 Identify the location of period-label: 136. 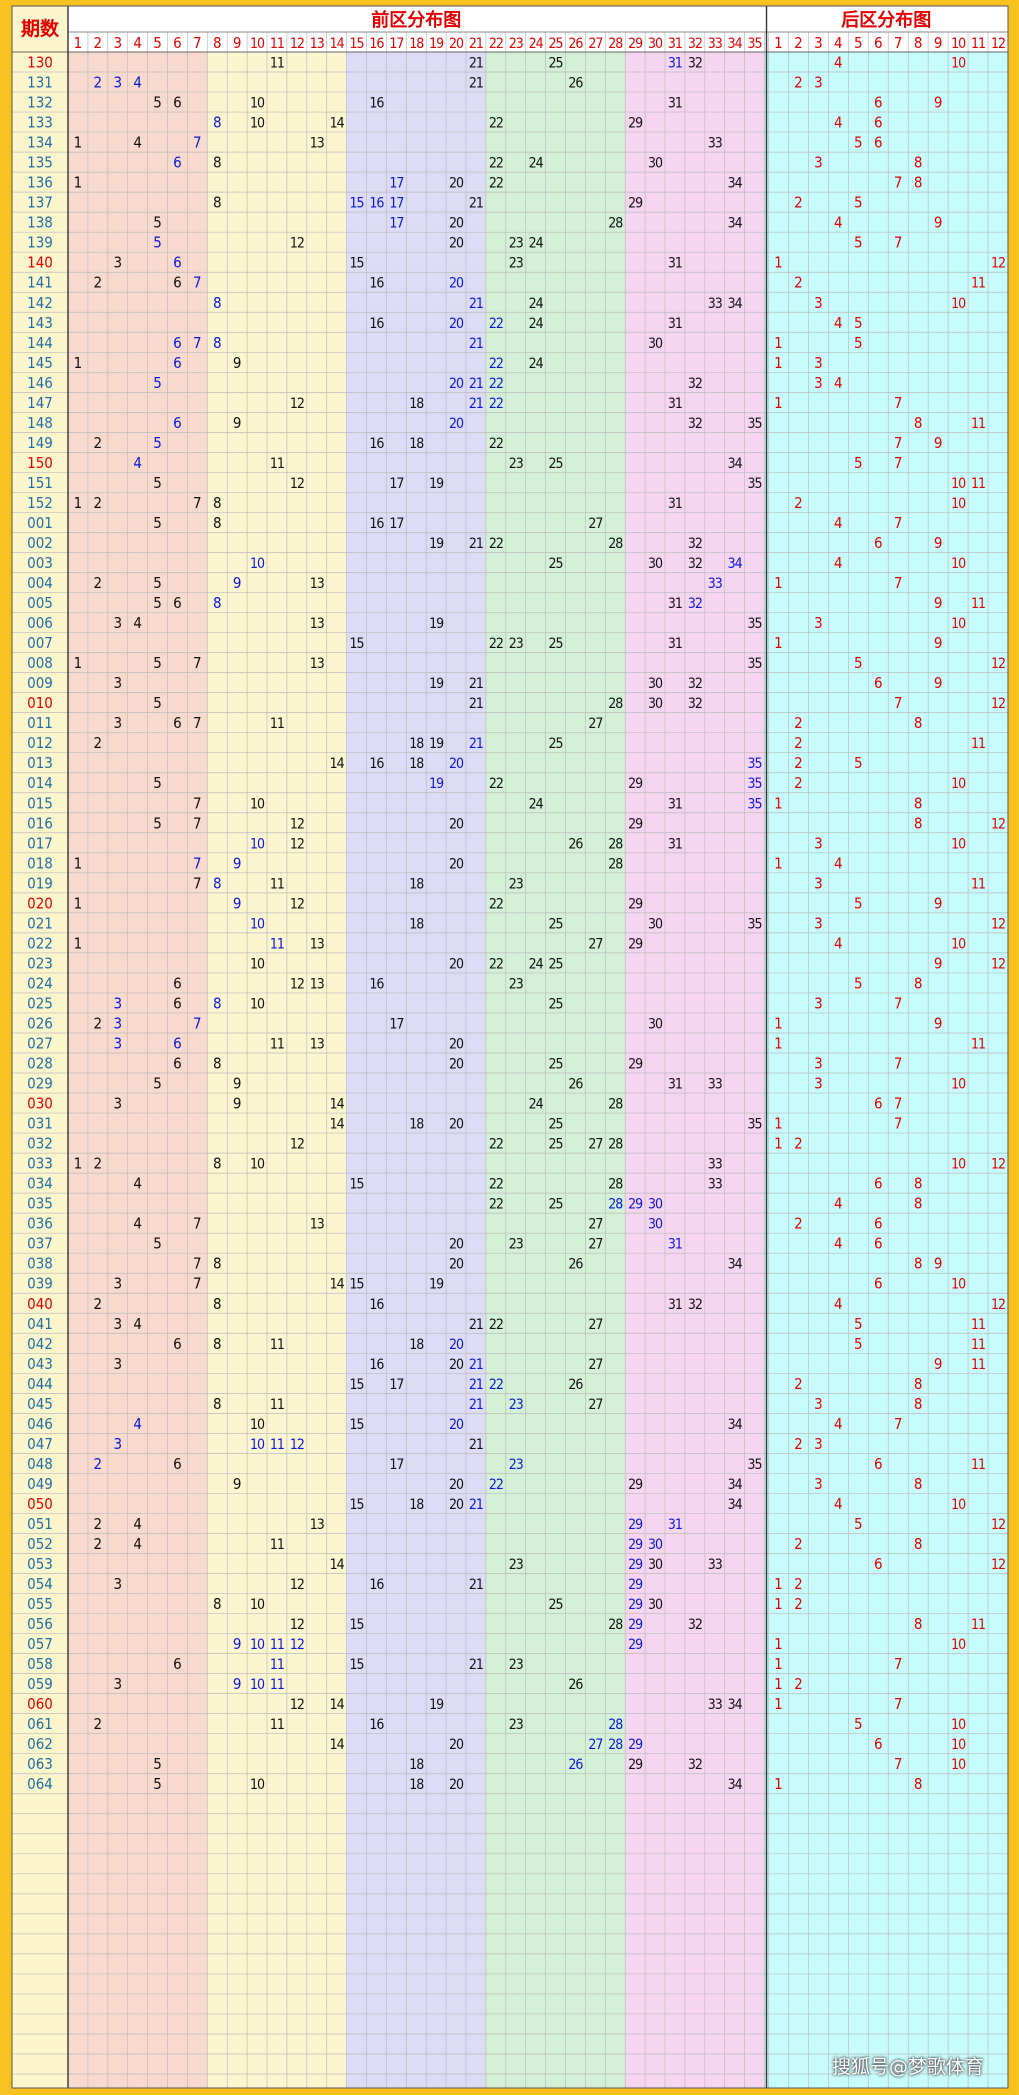
(40, 183).